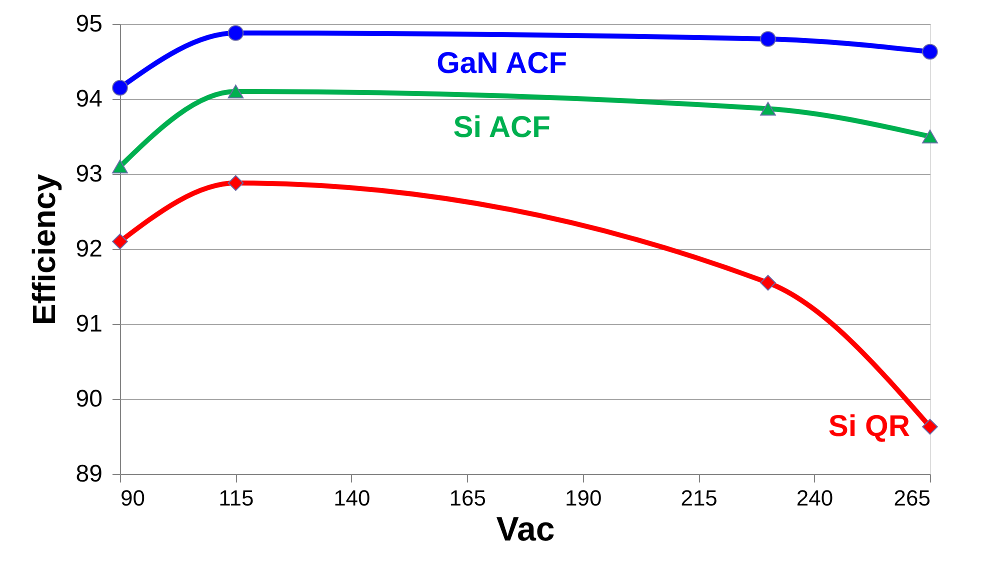 This screenshot has height=578, width=981. Describe the element at coordinates (89, 474) in the screenshot. I see `y-tick-label: 89` at that location.